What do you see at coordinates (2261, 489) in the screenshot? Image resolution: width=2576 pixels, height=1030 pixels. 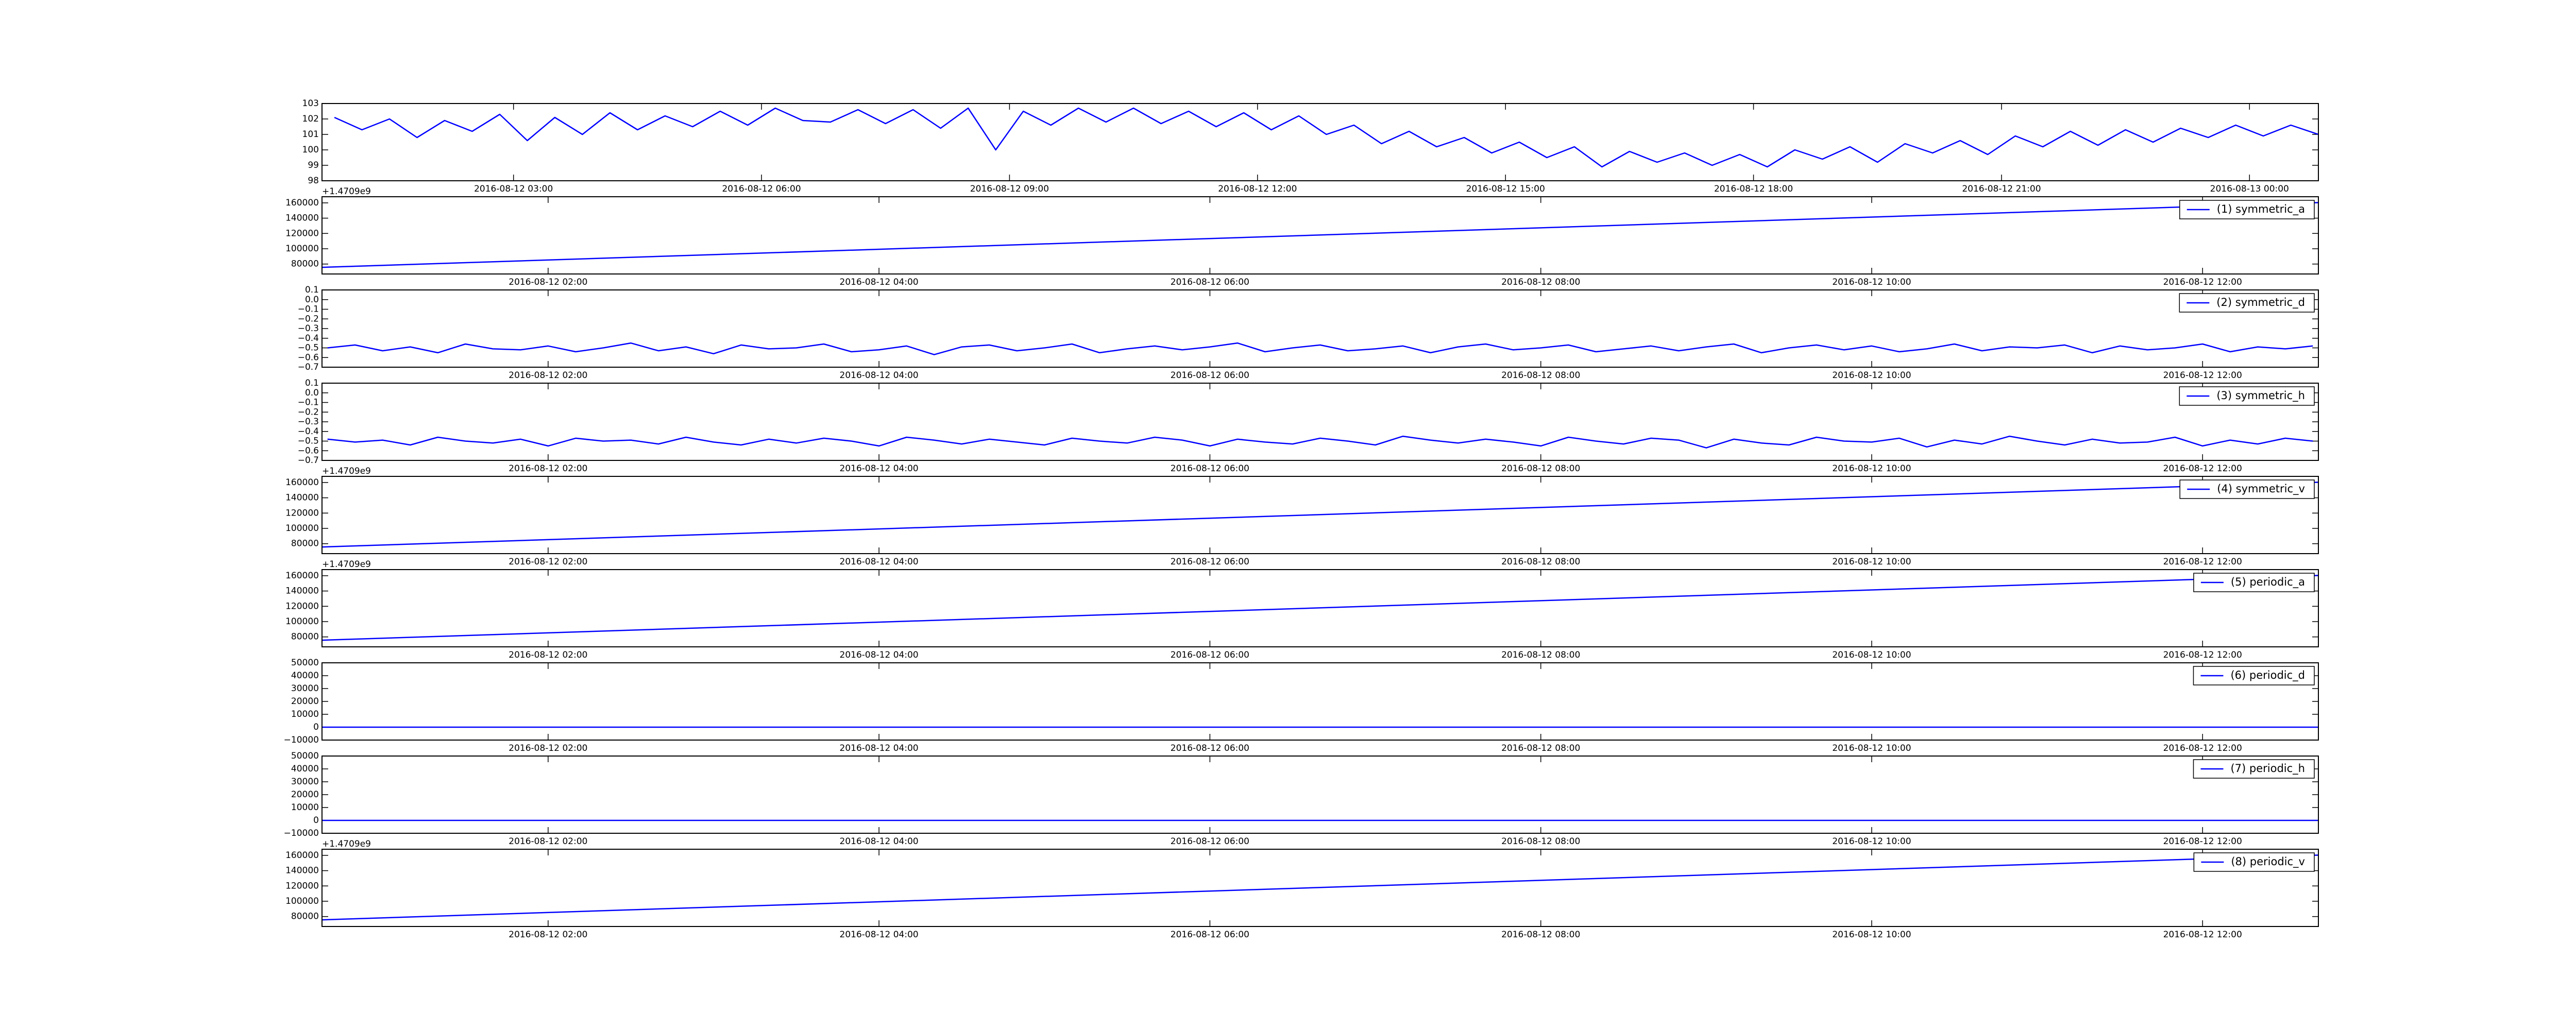 I see `legend-label: (4) symmetric_v` at bounding box center [2261, 489].